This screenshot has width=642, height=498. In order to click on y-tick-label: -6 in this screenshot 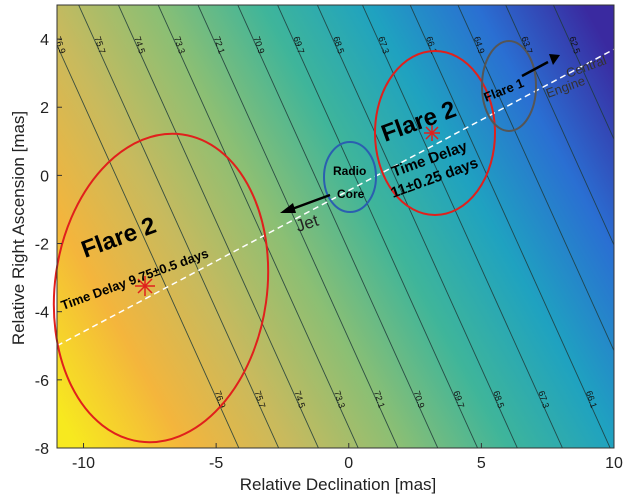, I will do `click(42, 381)`.